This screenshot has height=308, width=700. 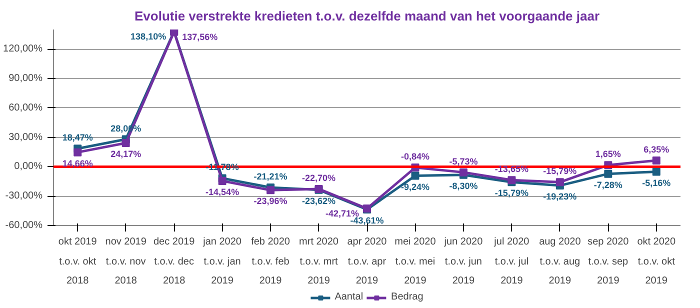 I want to click on category-label: apr 2020 t.o.v. apr 2019, so click(x=367, y=261).